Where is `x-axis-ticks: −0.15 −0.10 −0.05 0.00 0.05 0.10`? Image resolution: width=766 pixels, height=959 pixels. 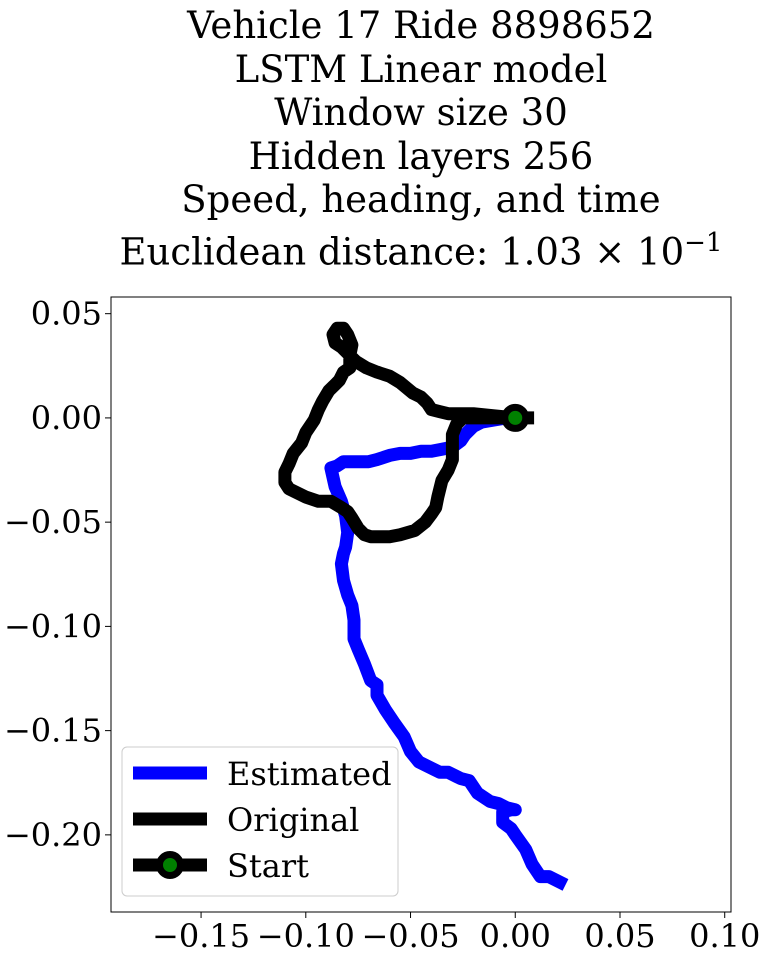
x-axis-ticks: −0.15 −0.10 −0.05 0.00 0.05 0.10 is located at coordinates (456, 933).